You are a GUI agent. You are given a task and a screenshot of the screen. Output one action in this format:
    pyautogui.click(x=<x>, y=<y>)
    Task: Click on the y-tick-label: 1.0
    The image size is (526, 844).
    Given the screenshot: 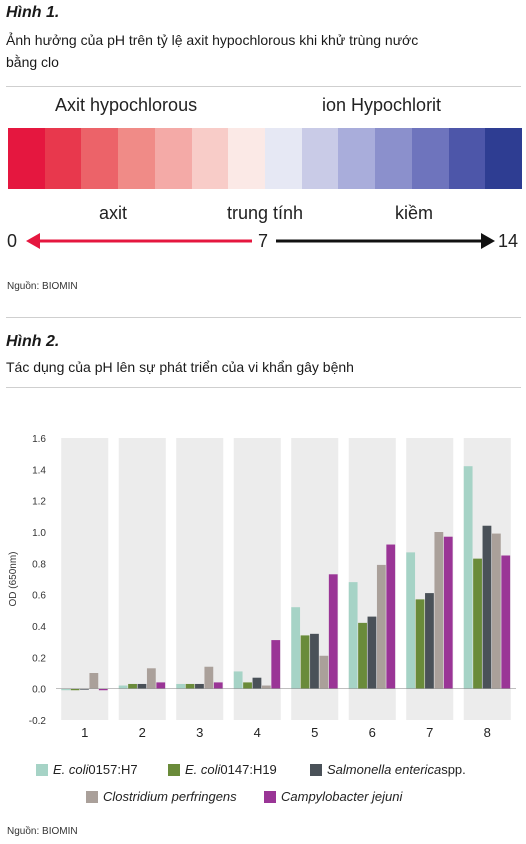 What is the action you would take?
    pyautogui.click(x=39, y=533)
    